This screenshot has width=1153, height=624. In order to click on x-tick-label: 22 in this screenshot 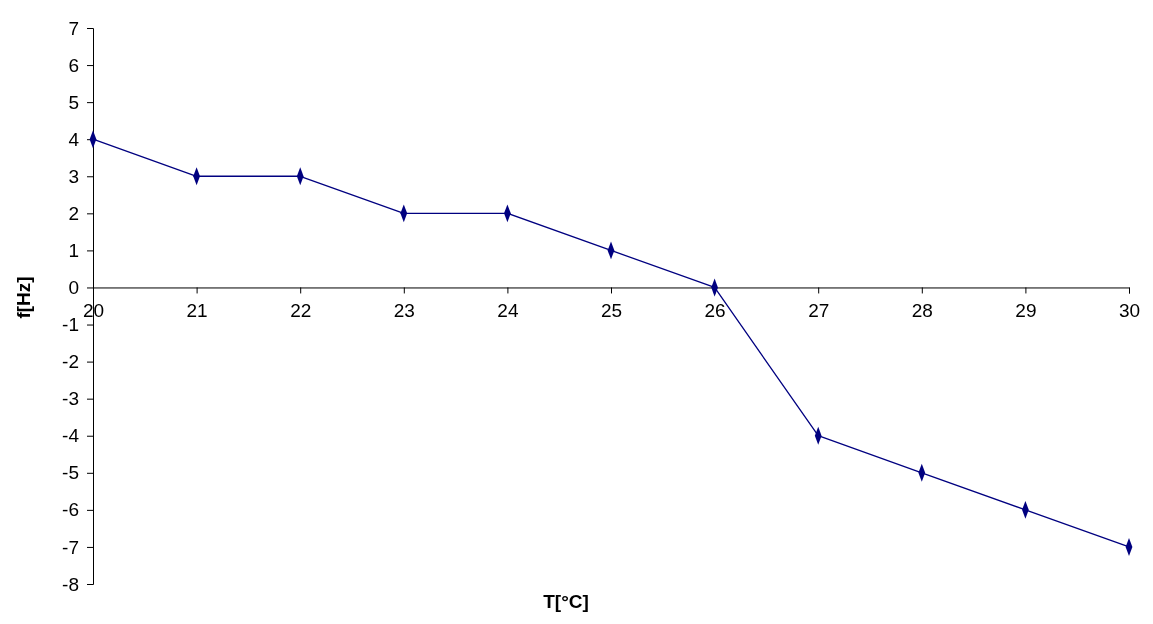, I will do `click(301, 310)`.